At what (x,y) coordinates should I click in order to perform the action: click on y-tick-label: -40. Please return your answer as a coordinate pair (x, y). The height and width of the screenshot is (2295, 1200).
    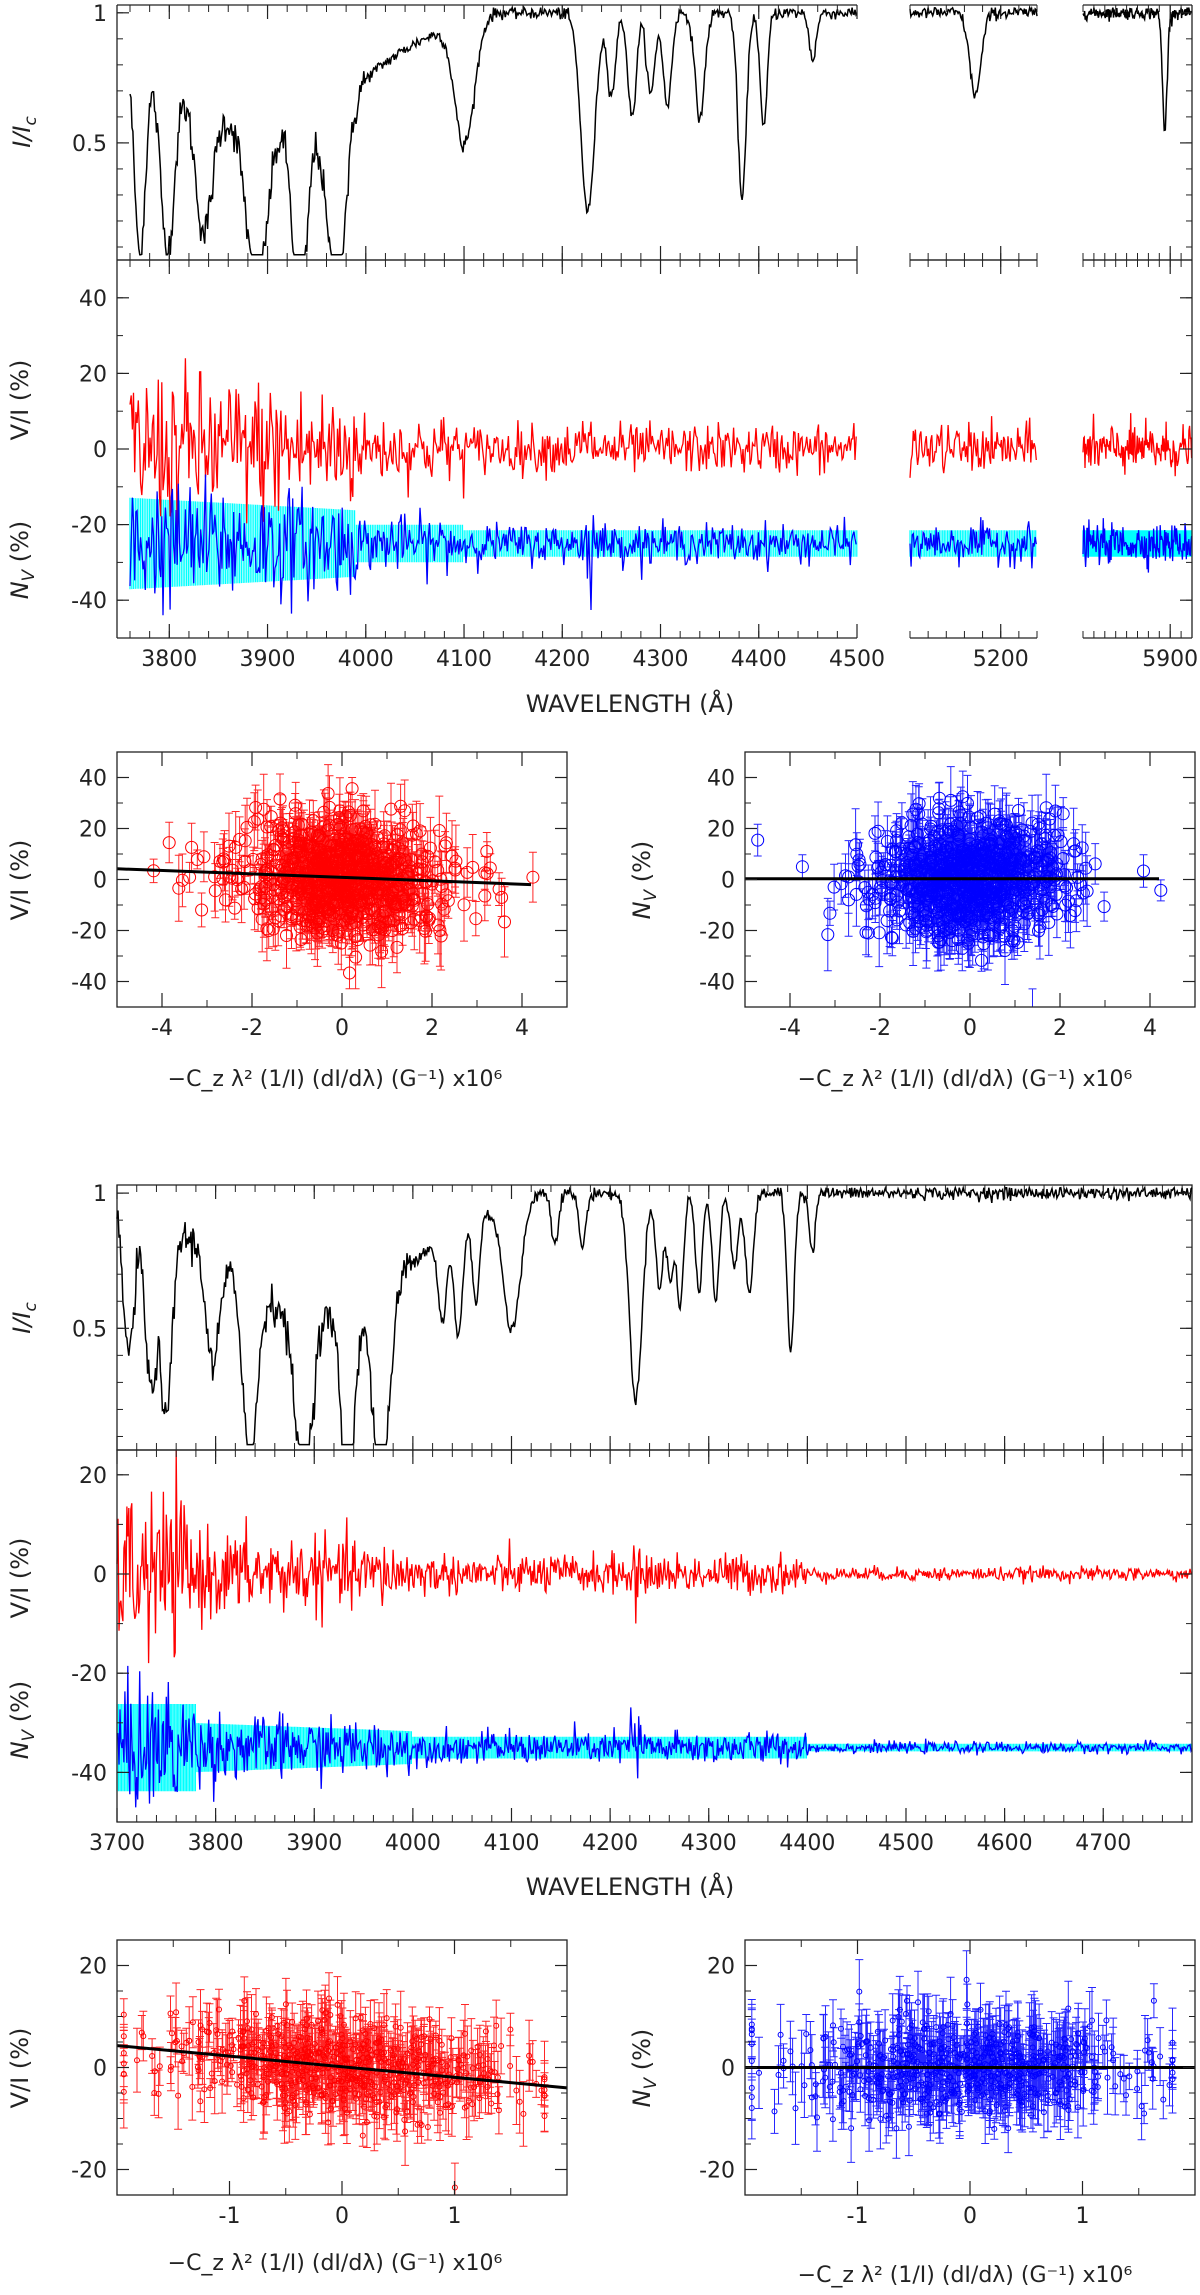
    Looking at the image, I should click on (717, 983).